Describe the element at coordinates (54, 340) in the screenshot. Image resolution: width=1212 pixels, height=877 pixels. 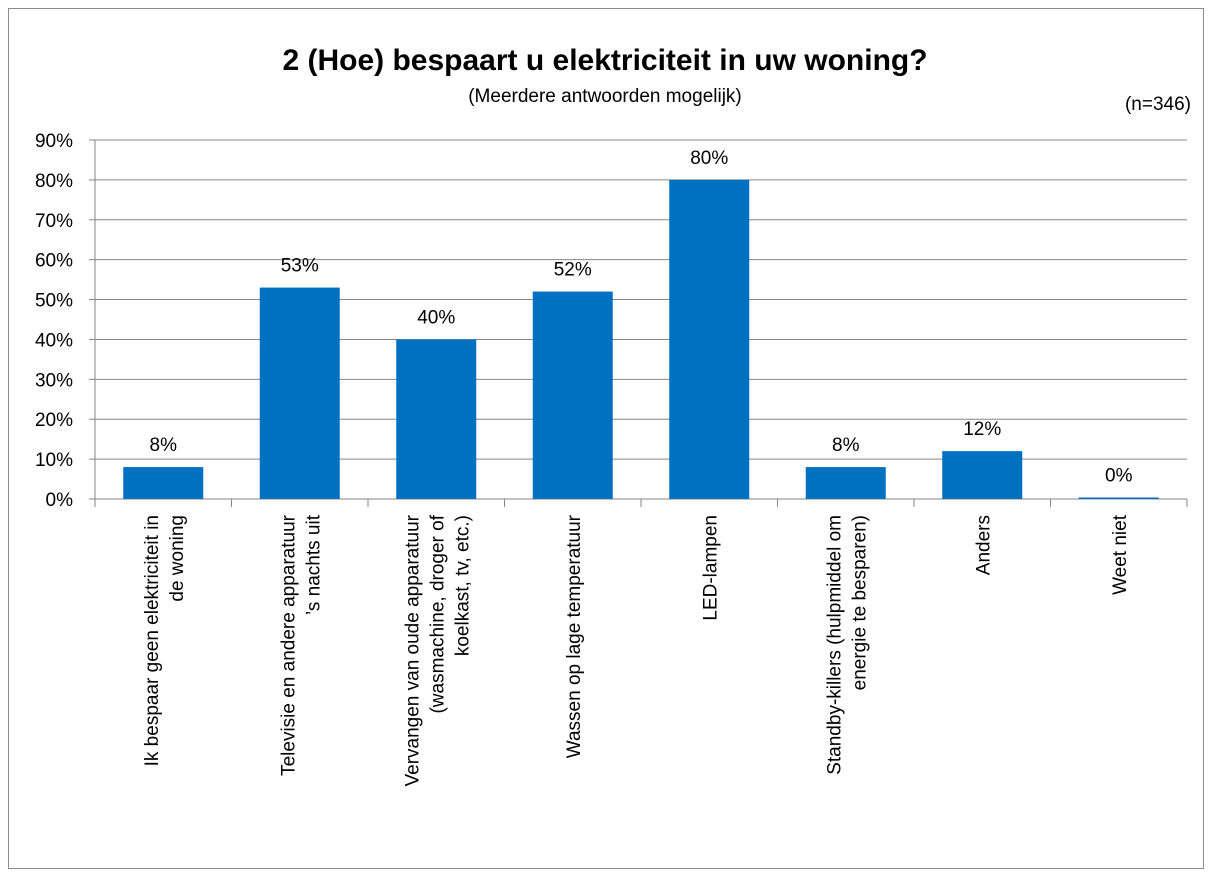
I see `y-tick-label: 40%` at that location.